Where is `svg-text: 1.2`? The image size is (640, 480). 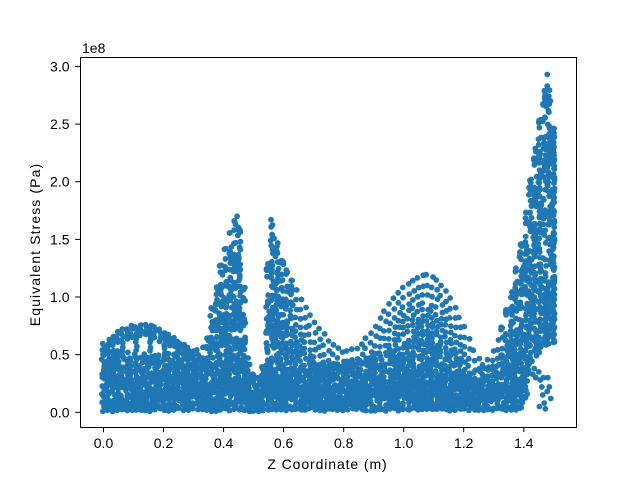 svg-text: 1.2 is located at coordinates (464, 443).